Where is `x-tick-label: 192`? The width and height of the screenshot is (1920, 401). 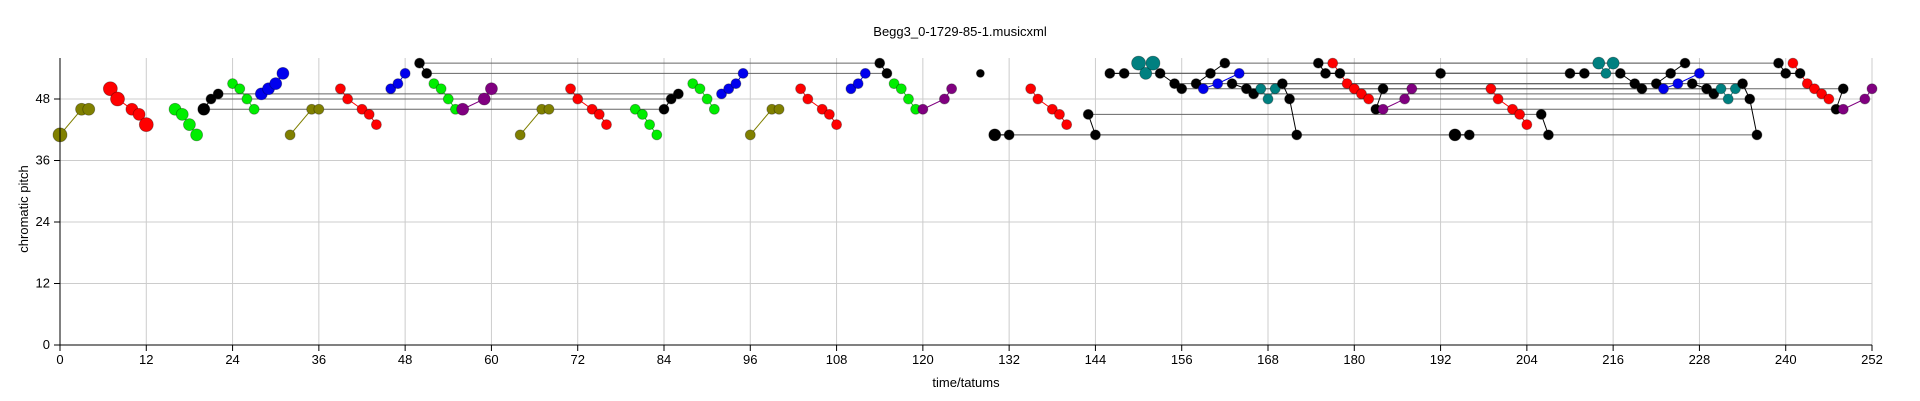 x-tick-label: 192 is located at coordinates (1441, 359).